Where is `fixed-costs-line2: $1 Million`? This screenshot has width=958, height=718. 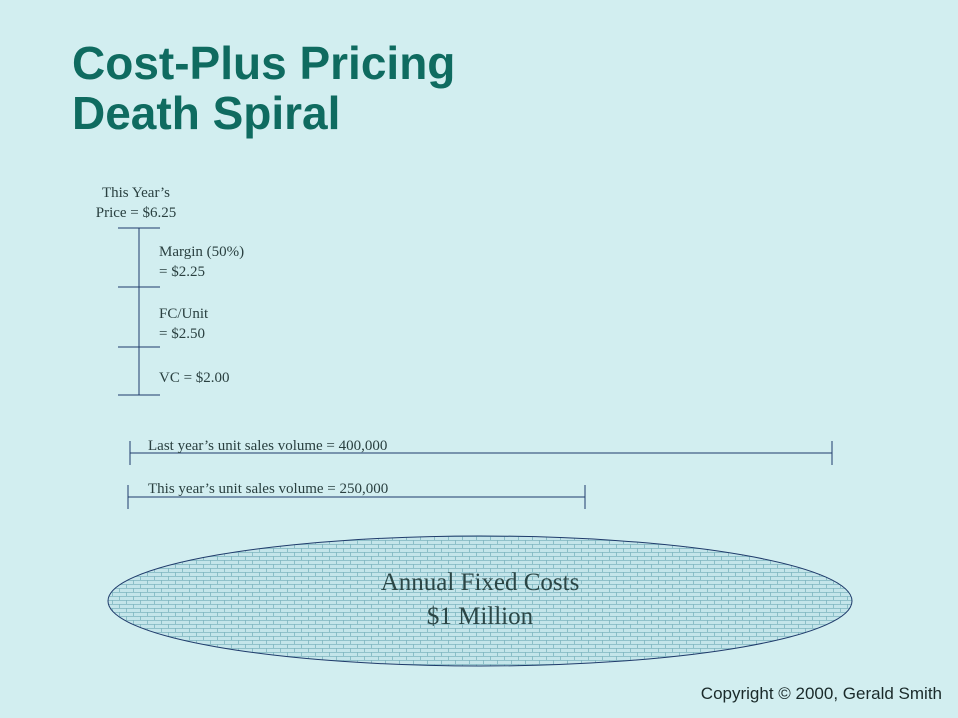 fixed-costs-line2: $1 Million is located at coordinates (480, 616).